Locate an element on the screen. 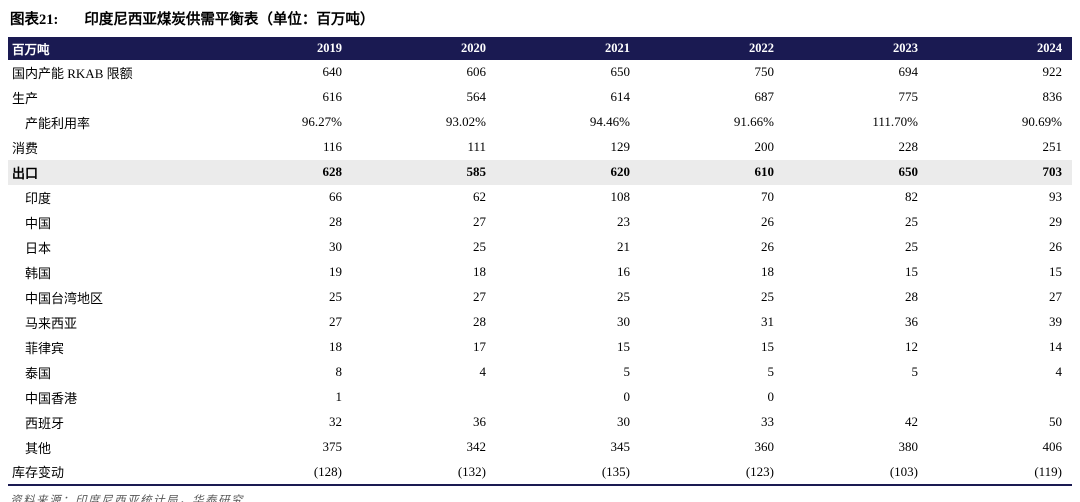  cell-value: 380 is located at coordinates (908, 446).